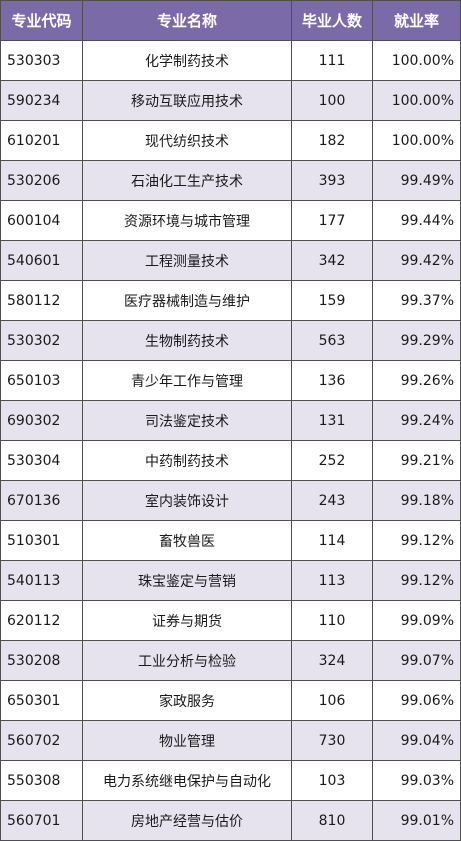 Image resolution: width=461 pixels, height=841 pixels. I want to click on header-employment-rate: 就业率, so click(416, 20).